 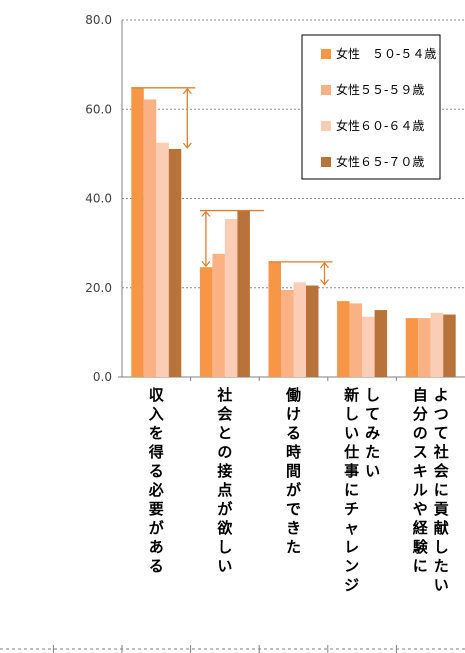 I want to click on category-label-column: 自分のスキルや経験に, so click(x=421, y=480).